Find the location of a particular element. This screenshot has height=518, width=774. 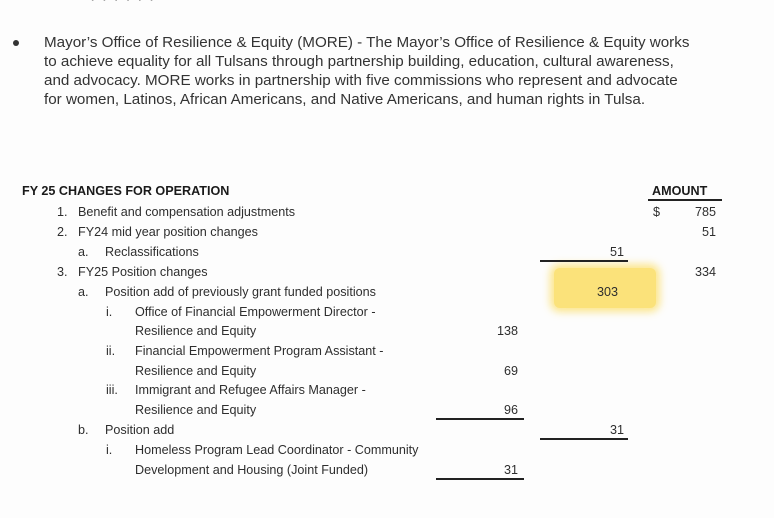

row-marker: 2. is located at coordinates (62, 232).